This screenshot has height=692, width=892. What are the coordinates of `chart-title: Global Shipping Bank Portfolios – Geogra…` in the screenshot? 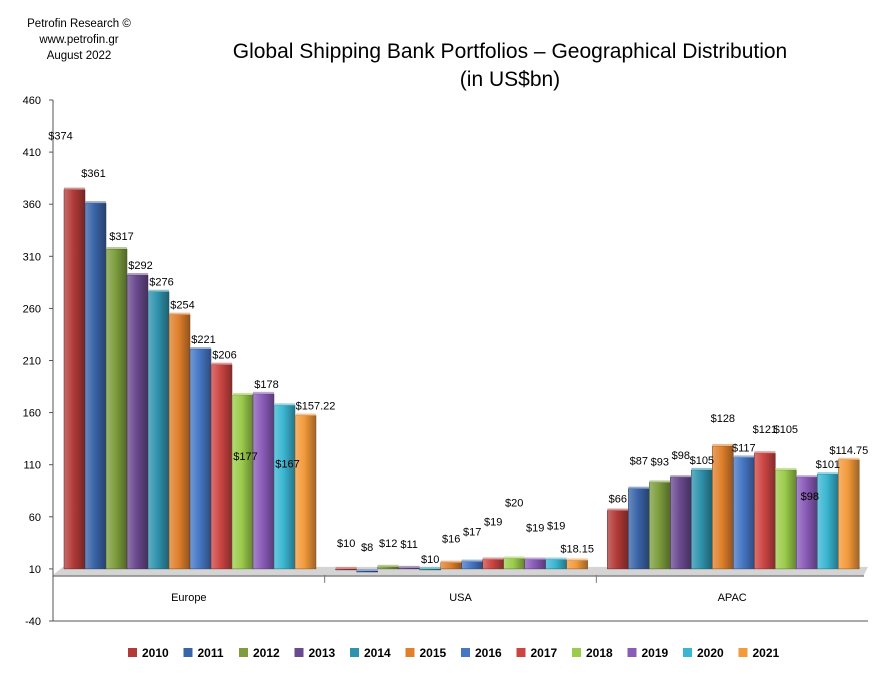 It's located at (510, 51).